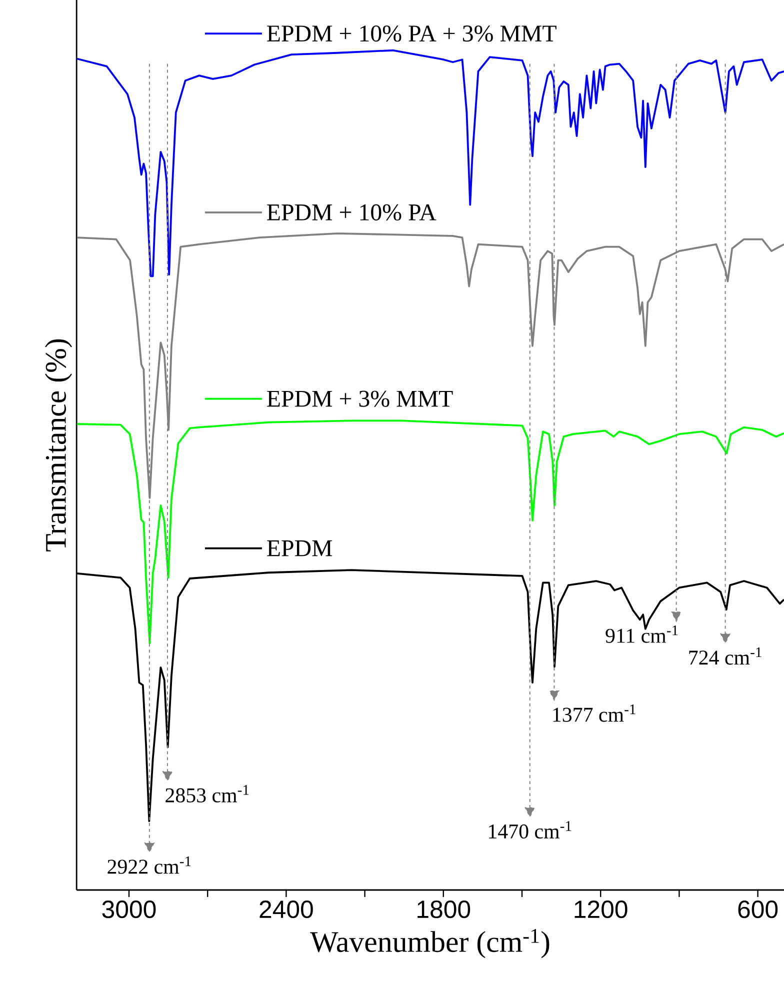 Image resolution: width=784 pixels, height=988 pixels. Describe the element at coordinates (411, 33) in the screenshot. I see `legend-label: EPDM + 10% PA + 3% MMT` at that location.